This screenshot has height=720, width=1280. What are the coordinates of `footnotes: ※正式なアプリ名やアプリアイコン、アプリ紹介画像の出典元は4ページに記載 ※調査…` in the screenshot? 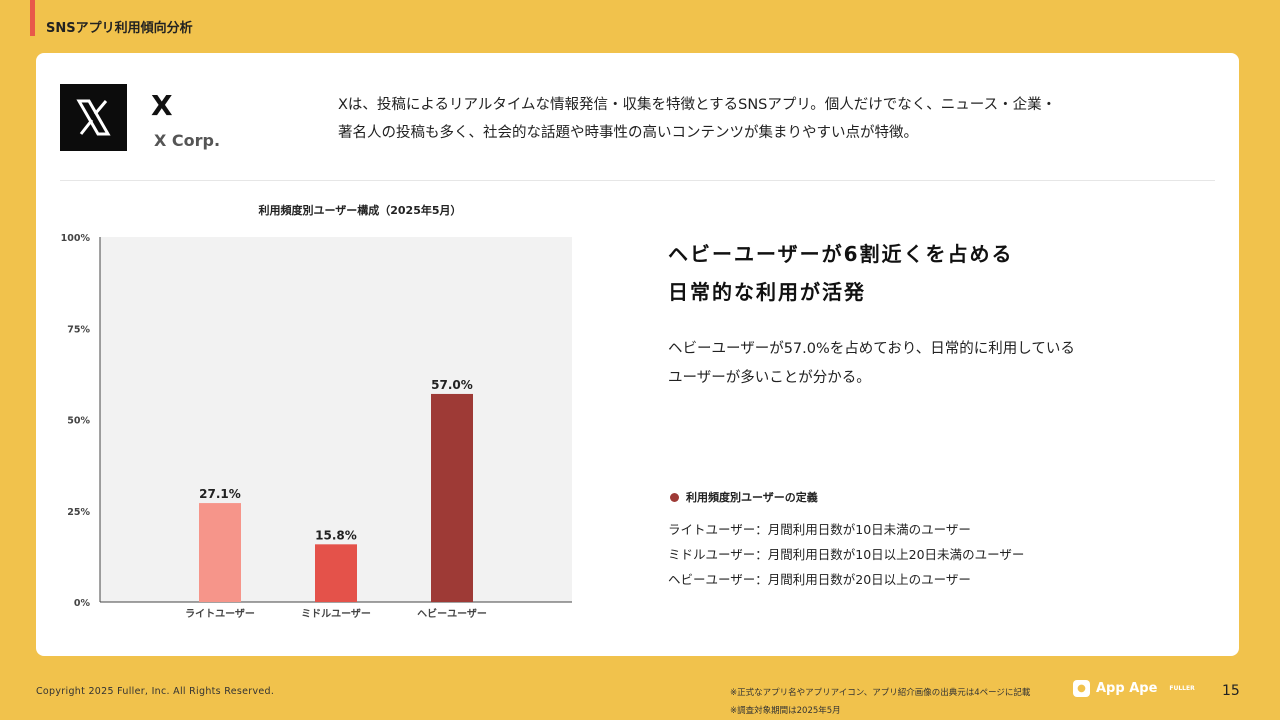 It's located at (880, 702).